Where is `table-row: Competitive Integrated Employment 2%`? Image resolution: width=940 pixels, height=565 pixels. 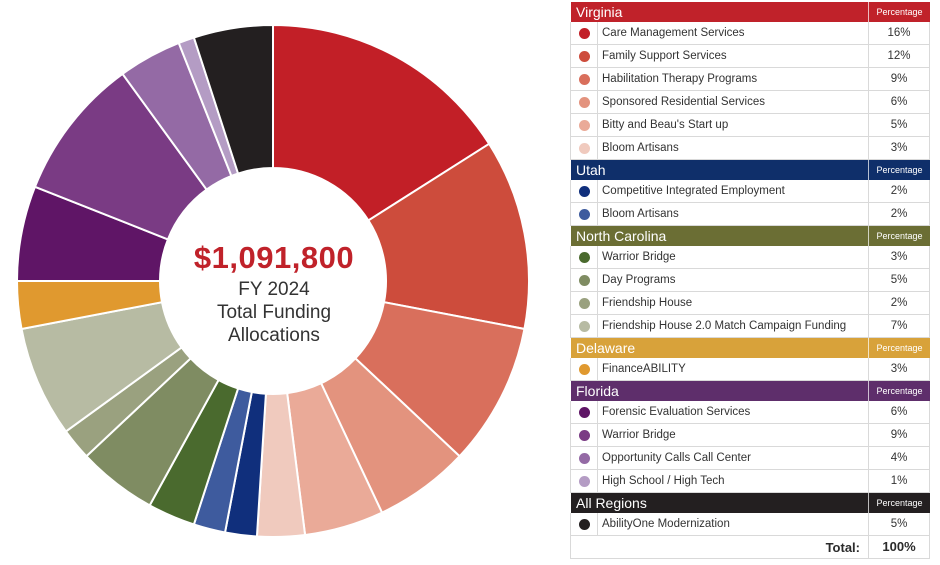
table-row: Competitive Integrated Employment 2% is located at coordinates (750, 191).